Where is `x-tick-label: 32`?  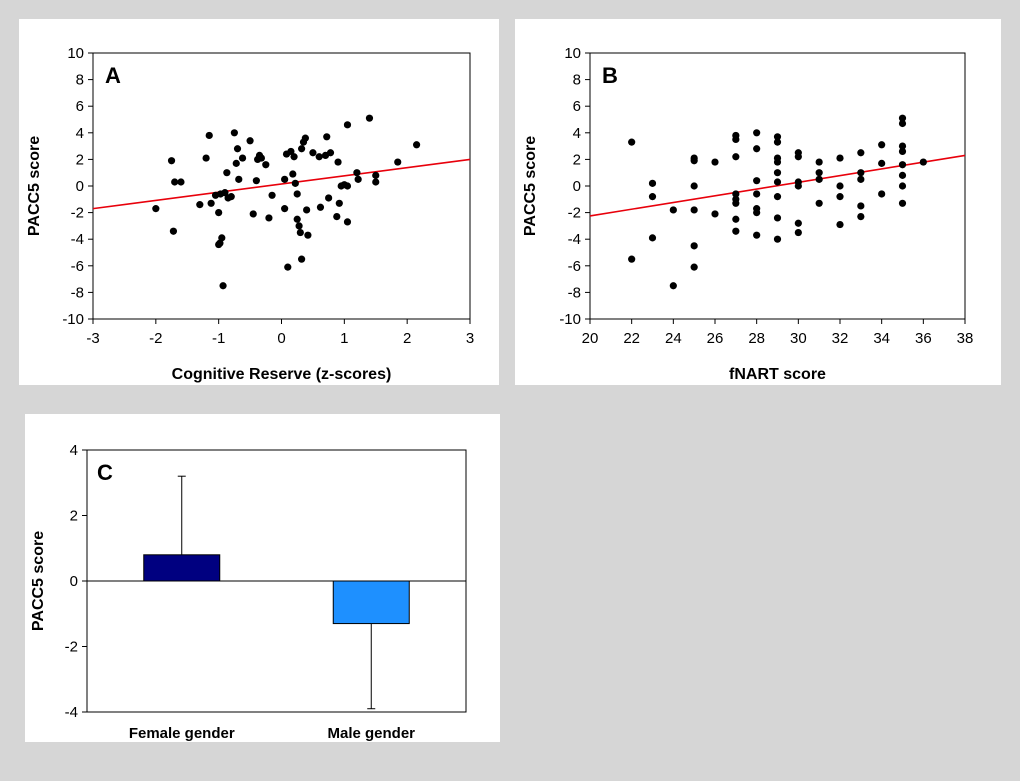 x-tick-label: 32 is located at coordinates (840, 338).